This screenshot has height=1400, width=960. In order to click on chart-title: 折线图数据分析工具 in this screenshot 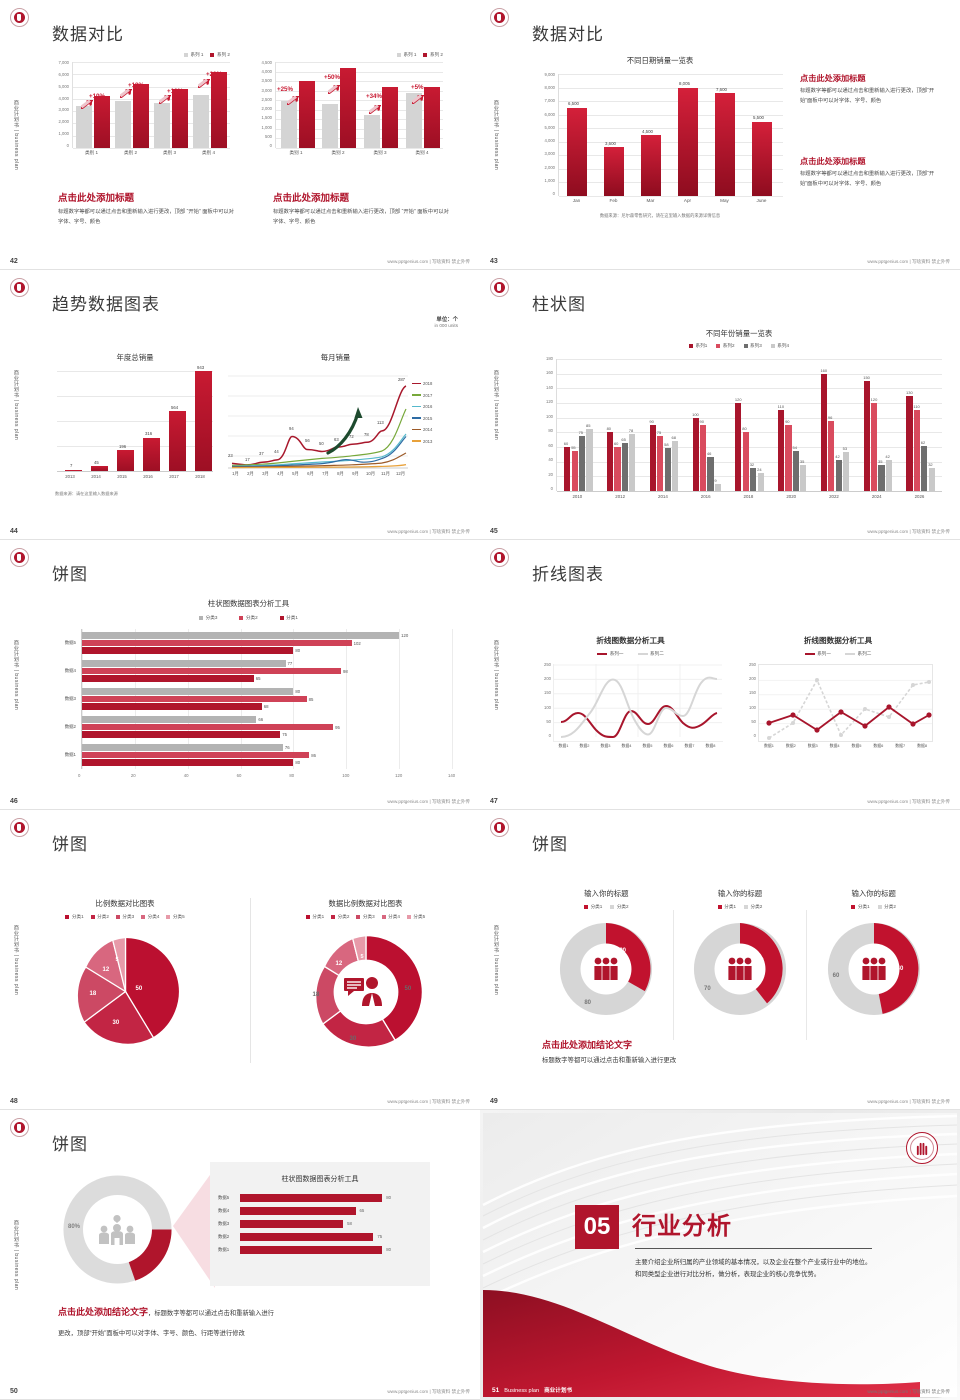, I will do `click(630, 640)`.